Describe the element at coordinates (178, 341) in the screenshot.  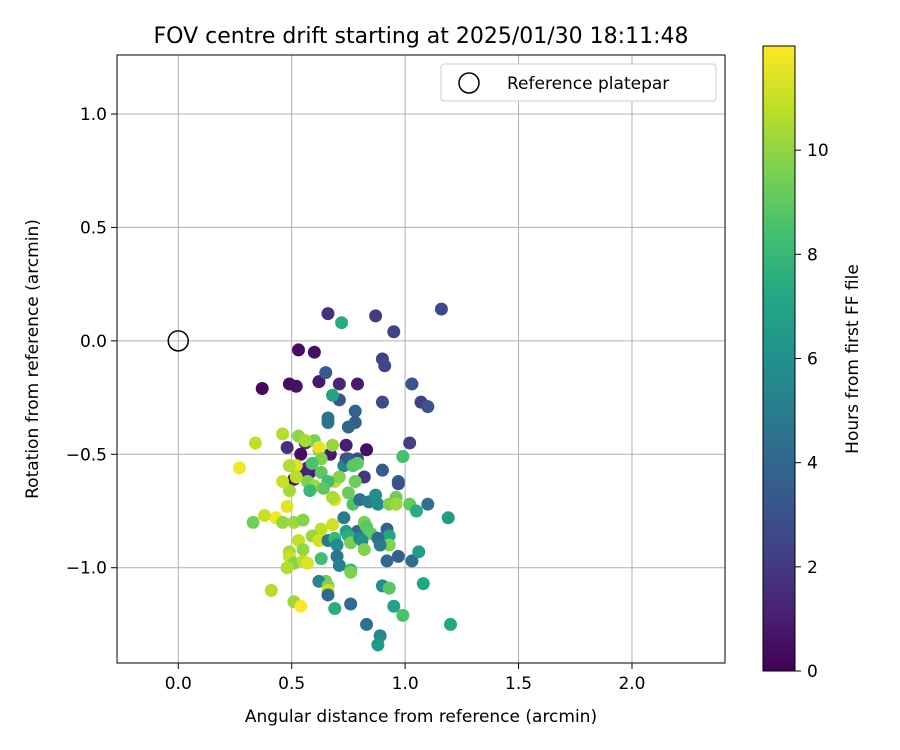
I see `reference-platepar-marker` at that location.